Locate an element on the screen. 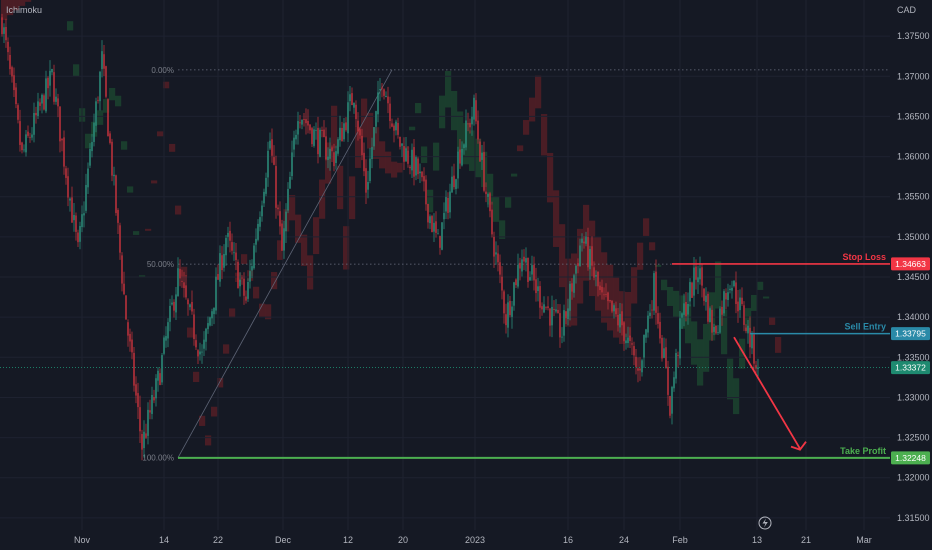  projection-arrow is located at coordinates (770, 393).